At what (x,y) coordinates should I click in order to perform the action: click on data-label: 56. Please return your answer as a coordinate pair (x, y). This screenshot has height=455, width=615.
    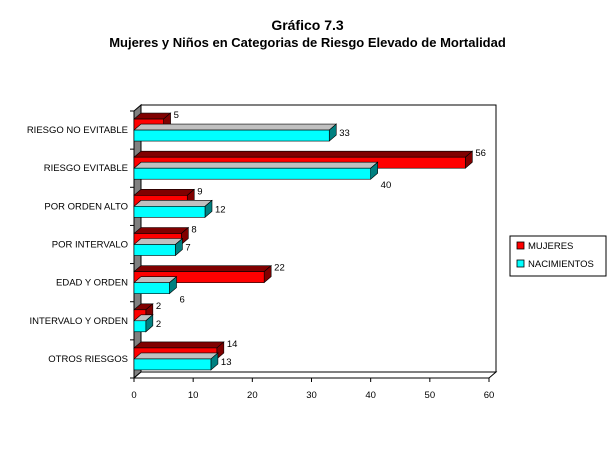
    Looking at the image, I should click on (480, 153).